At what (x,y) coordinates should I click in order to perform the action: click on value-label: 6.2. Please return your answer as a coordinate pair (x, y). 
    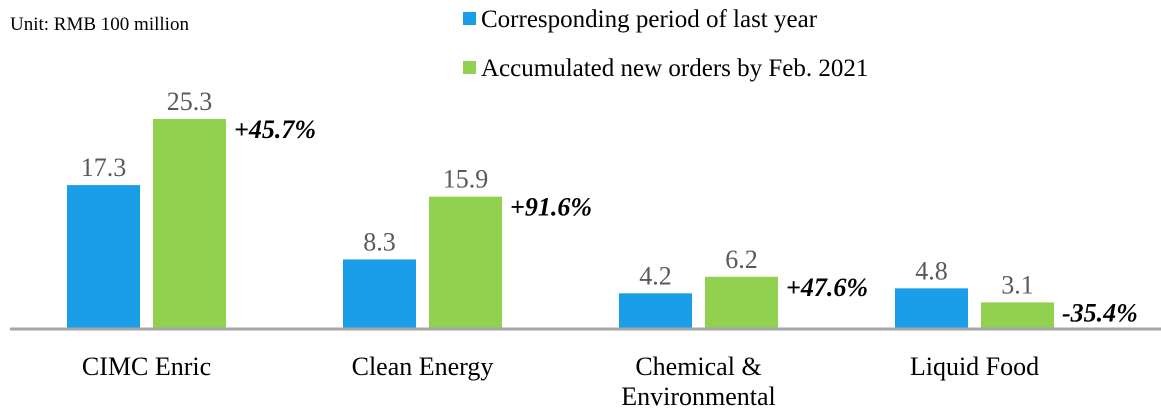
    Looking at the image, I should click on (741, 259).